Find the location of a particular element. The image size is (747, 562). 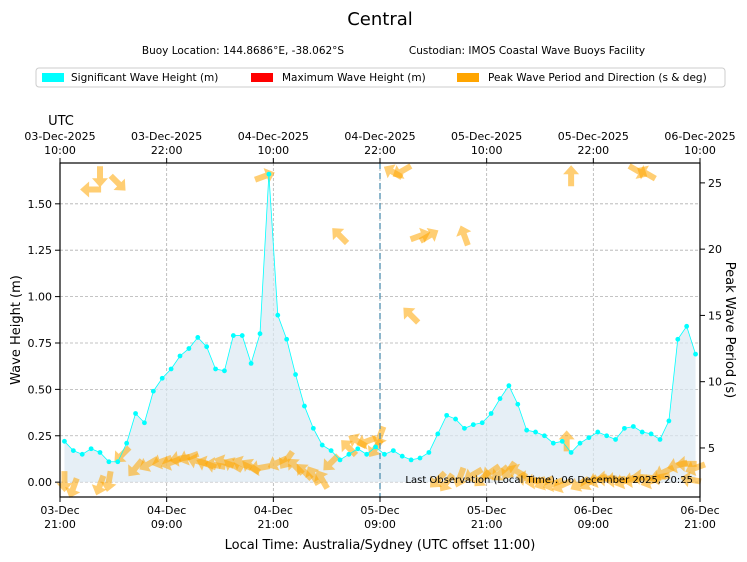

legend-swatch-maximum is located at coordinates (262, 77).